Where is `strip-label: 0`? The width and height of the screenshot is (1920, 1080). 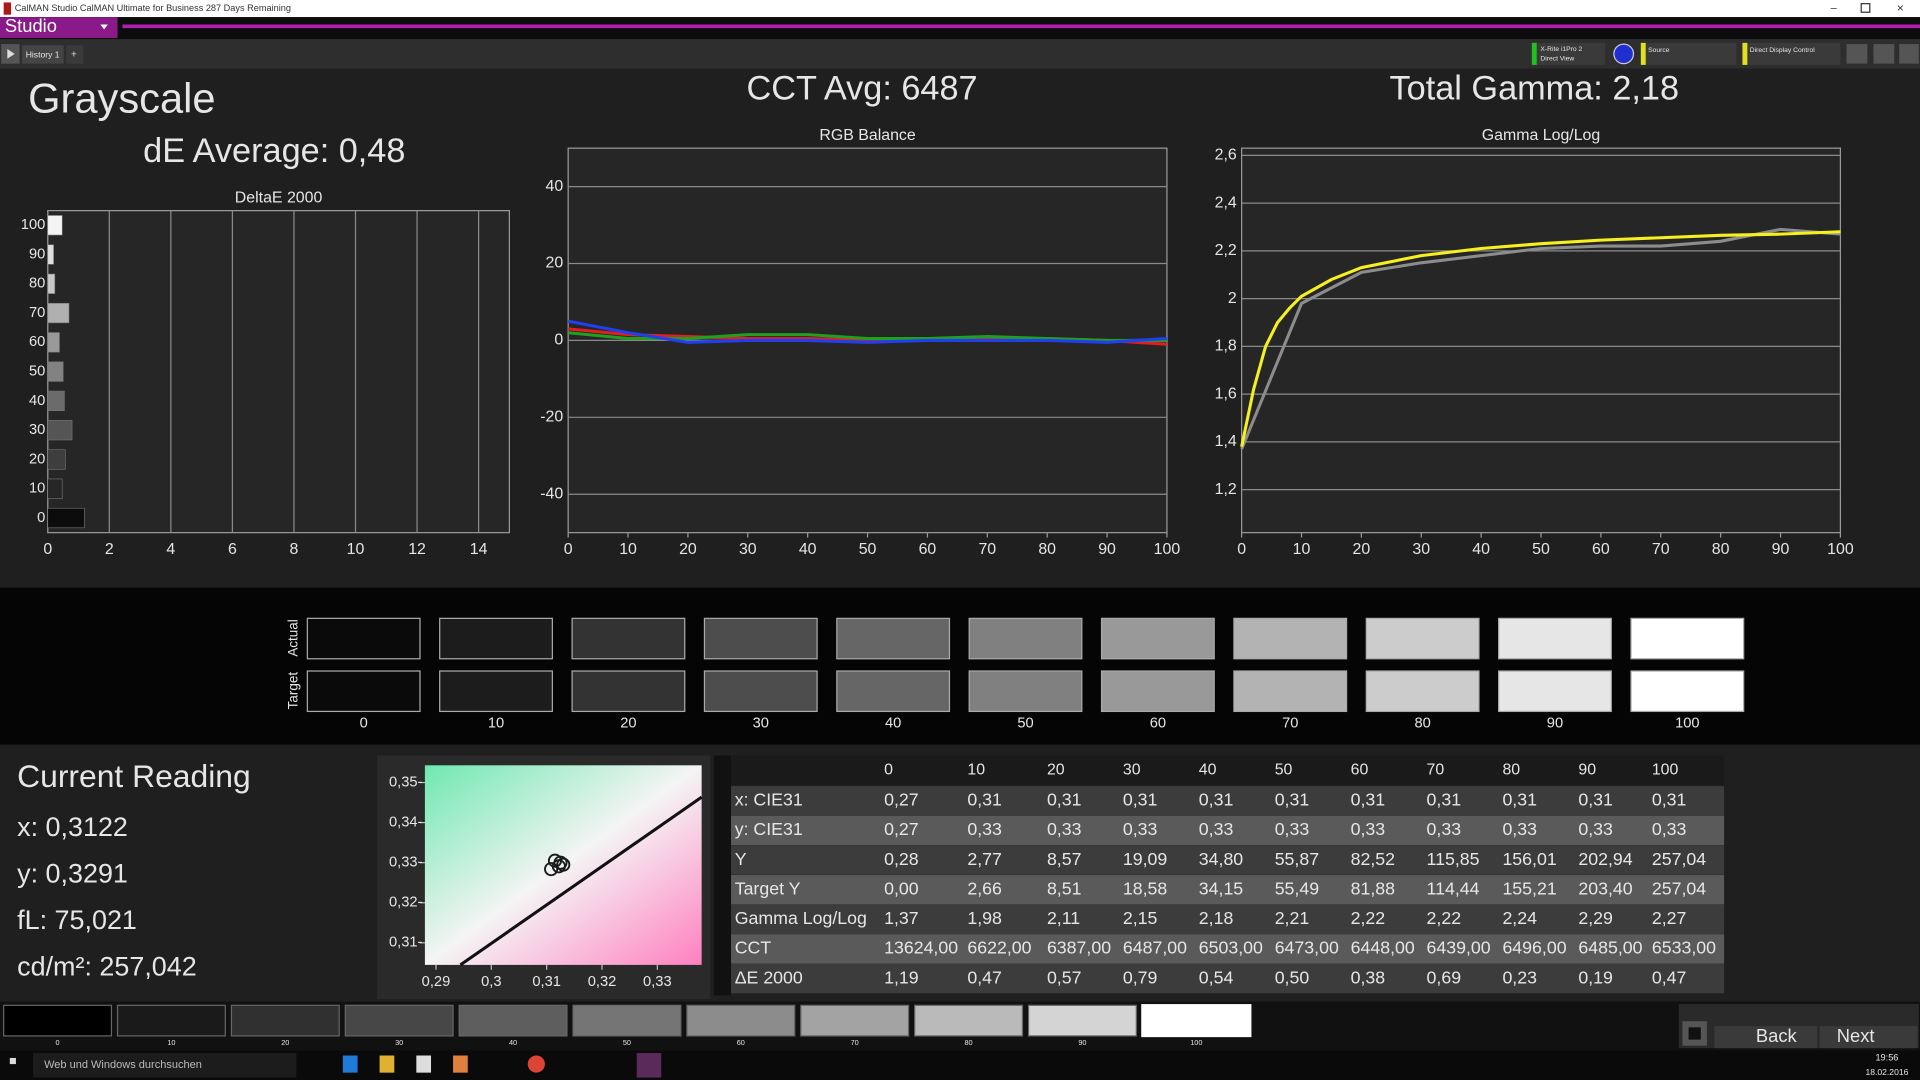
strip-label: 0 is located at coordinates (58, 1042).